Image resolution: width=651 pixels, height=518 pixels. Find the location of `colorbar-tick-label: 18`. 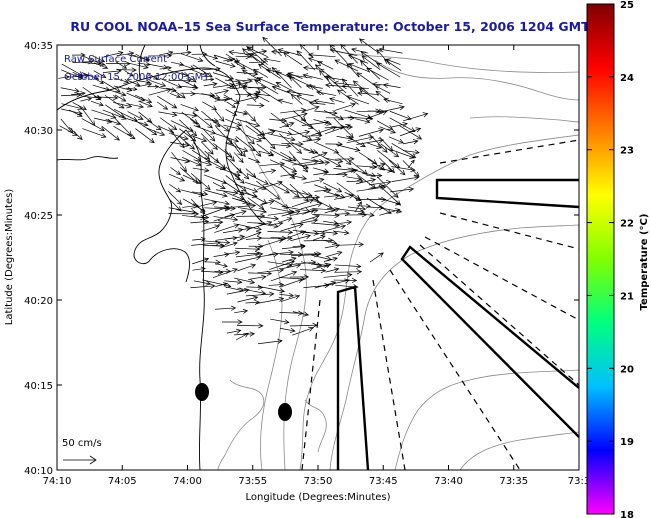

colorbar-tick-label: 18 is located at coordinates (627, 514).